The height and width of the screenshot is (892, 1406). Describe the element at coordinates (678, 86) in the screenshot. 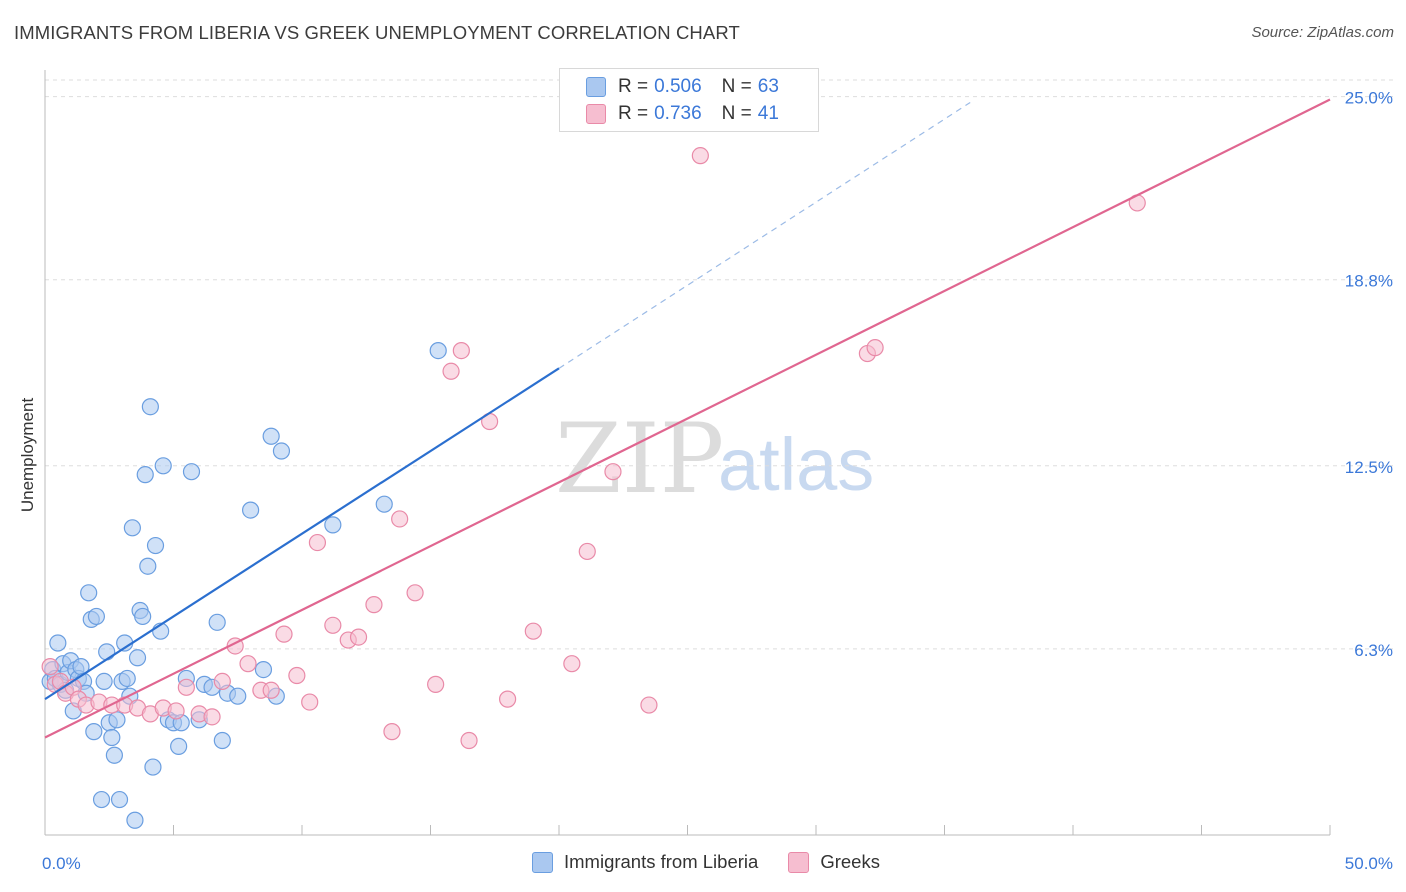

I see `legend-r-value: 0.506` at that location.